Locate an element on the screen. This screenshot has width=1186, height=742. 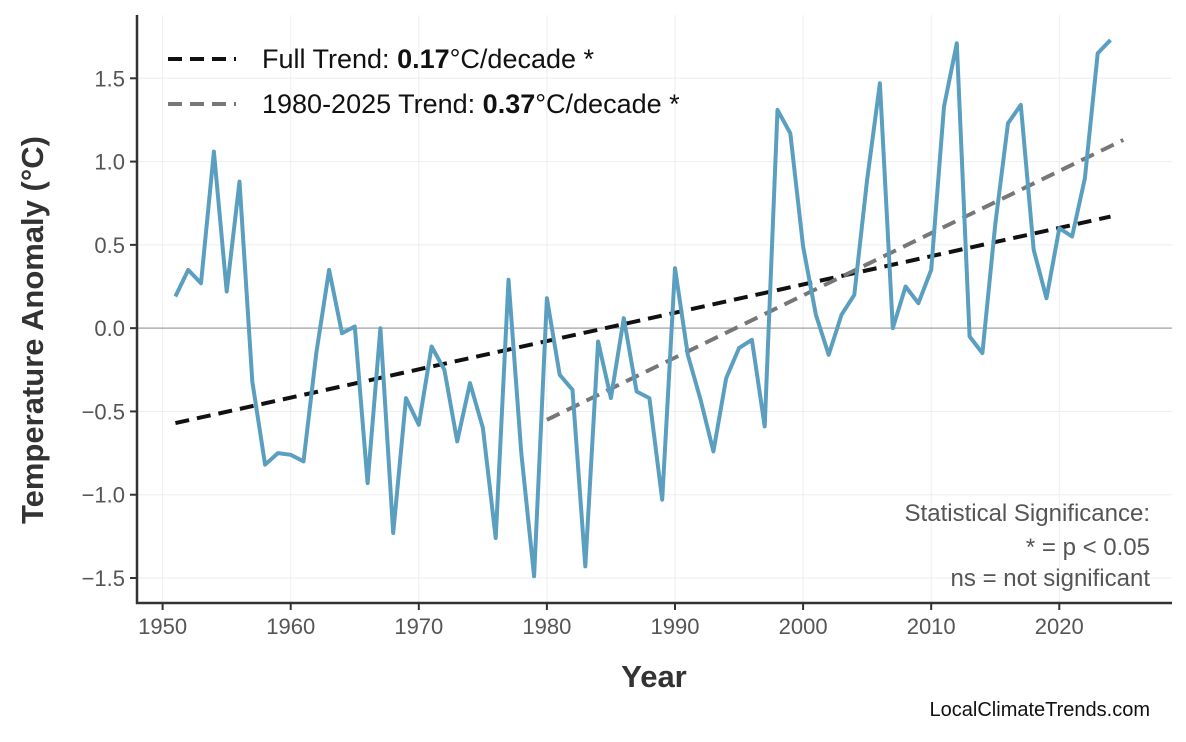
legend-recent-trend: 1980-2025 Trend: 0.37°C/decade * is located at coordinates (471, 104).